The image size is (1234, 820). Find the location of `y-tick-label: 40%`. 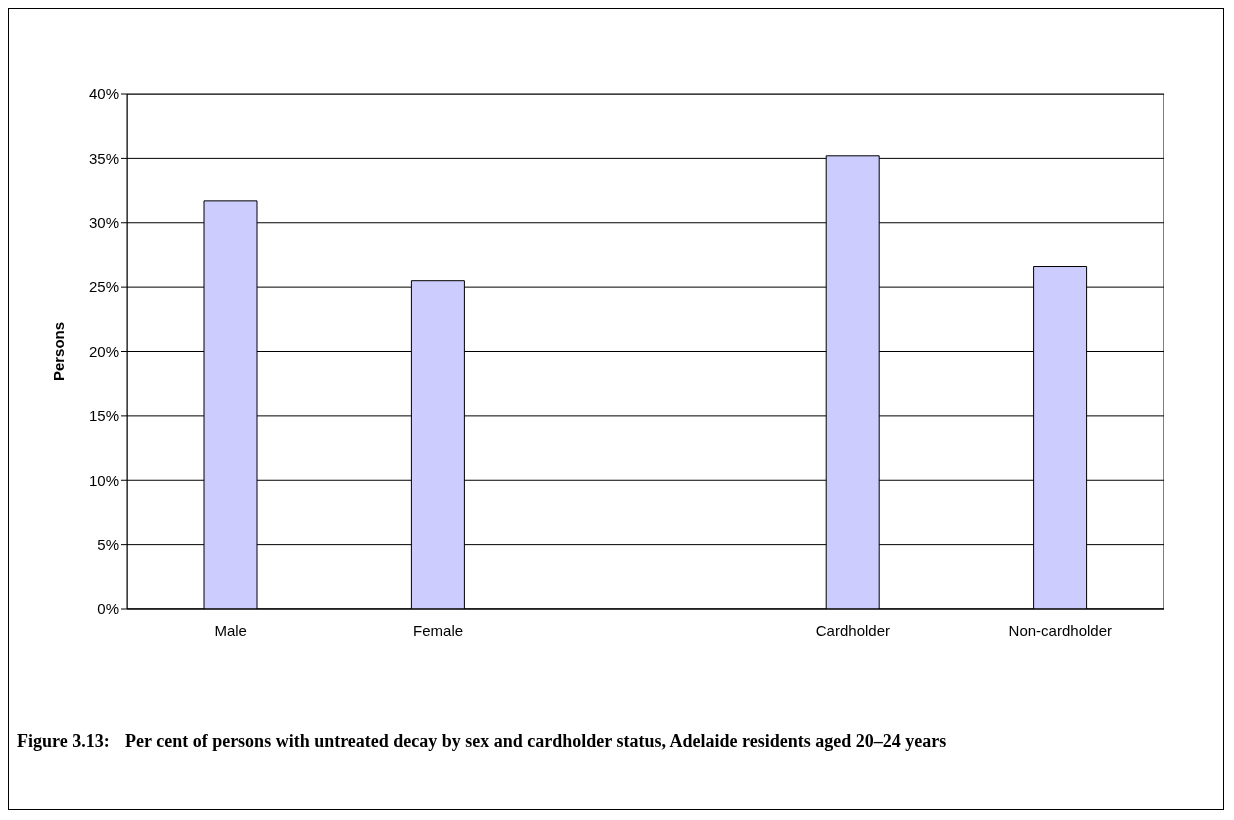

y-tick-label: 40% is located at coordinates (103, 94).